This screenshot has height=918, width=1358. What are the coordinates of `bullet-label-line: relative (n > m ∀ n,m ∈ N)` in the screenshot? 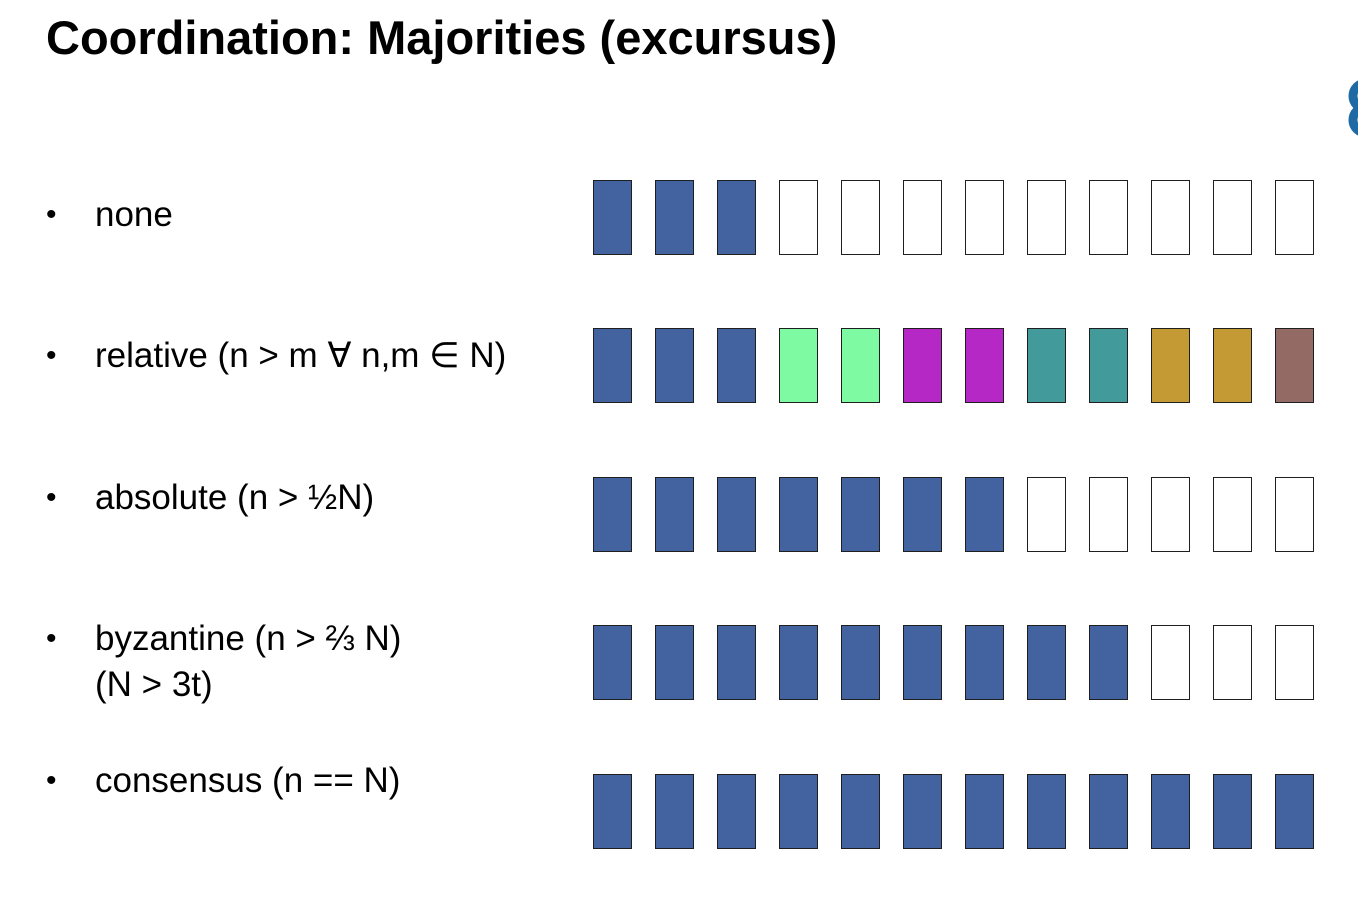 It's located at (301, 355).